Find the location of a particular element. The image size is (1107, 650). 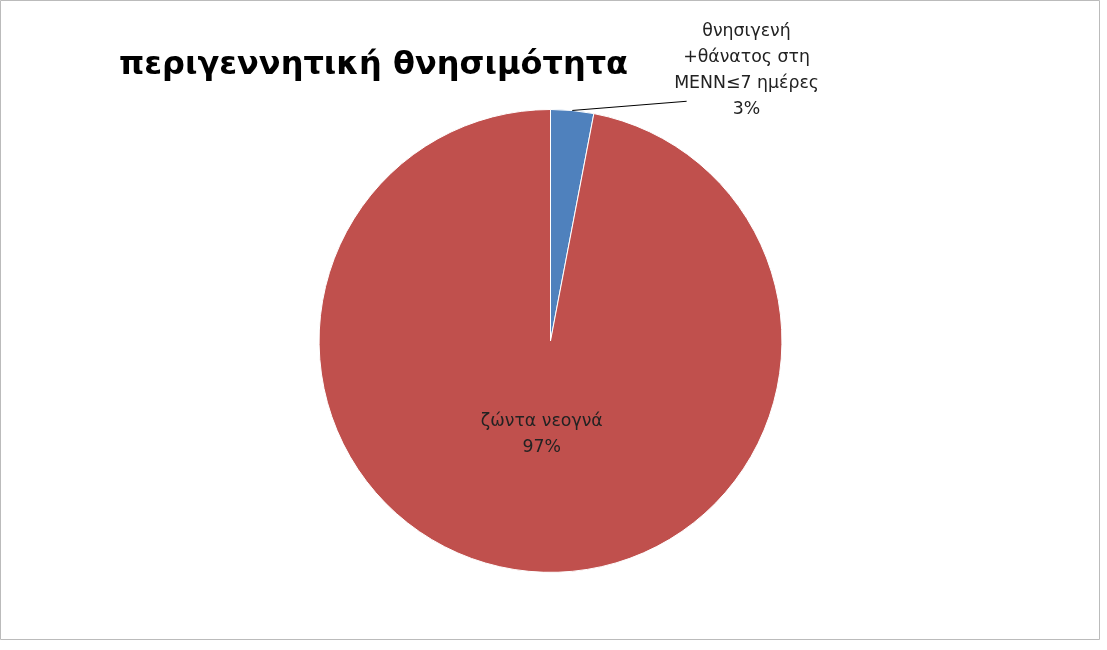

data-label: 3% is located at coordinates (746, 107).